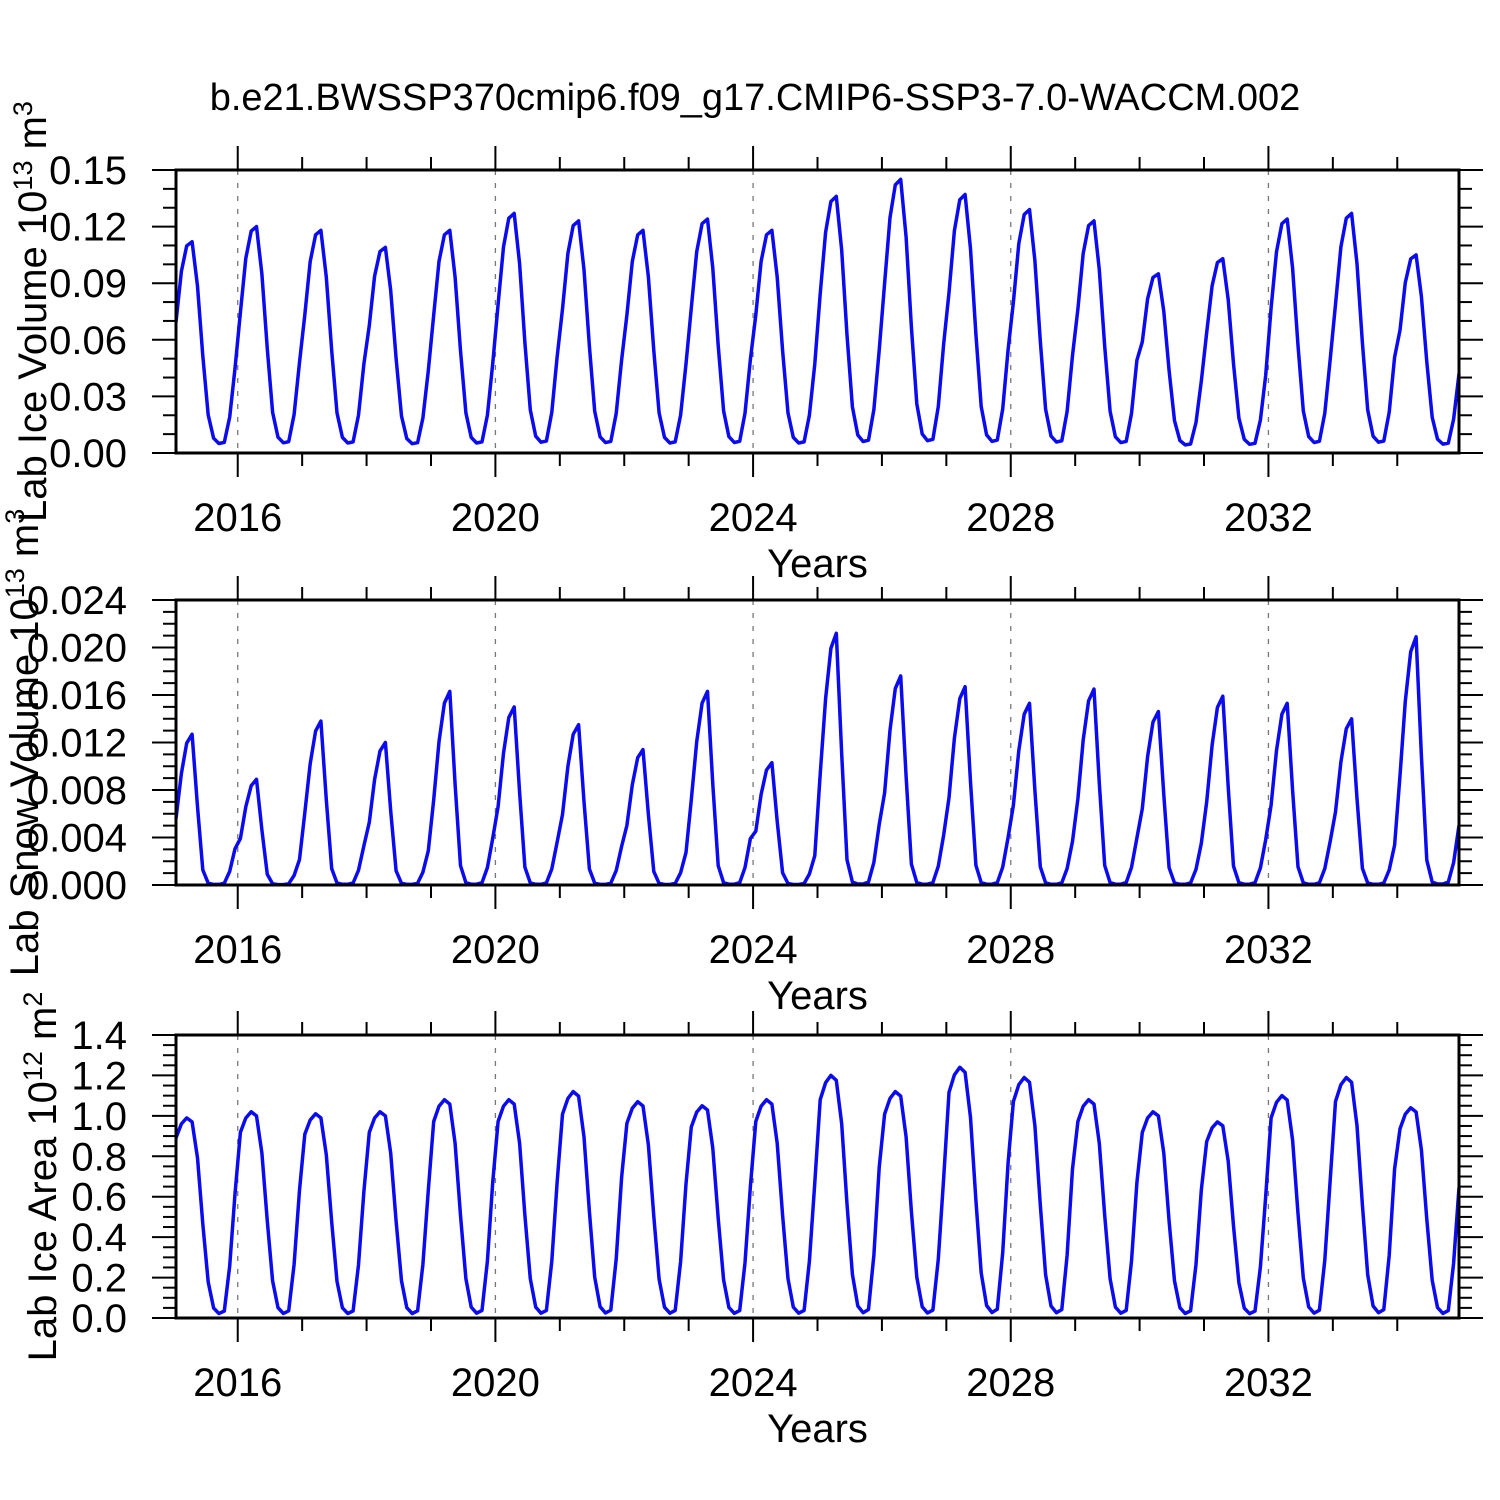 The height and width of the screenshot is (1500, 1500). What do you see at coordinates (77, 886) in the screenshot?
I see `y-tick-label: 0.000` at bounding box center [77, 886].